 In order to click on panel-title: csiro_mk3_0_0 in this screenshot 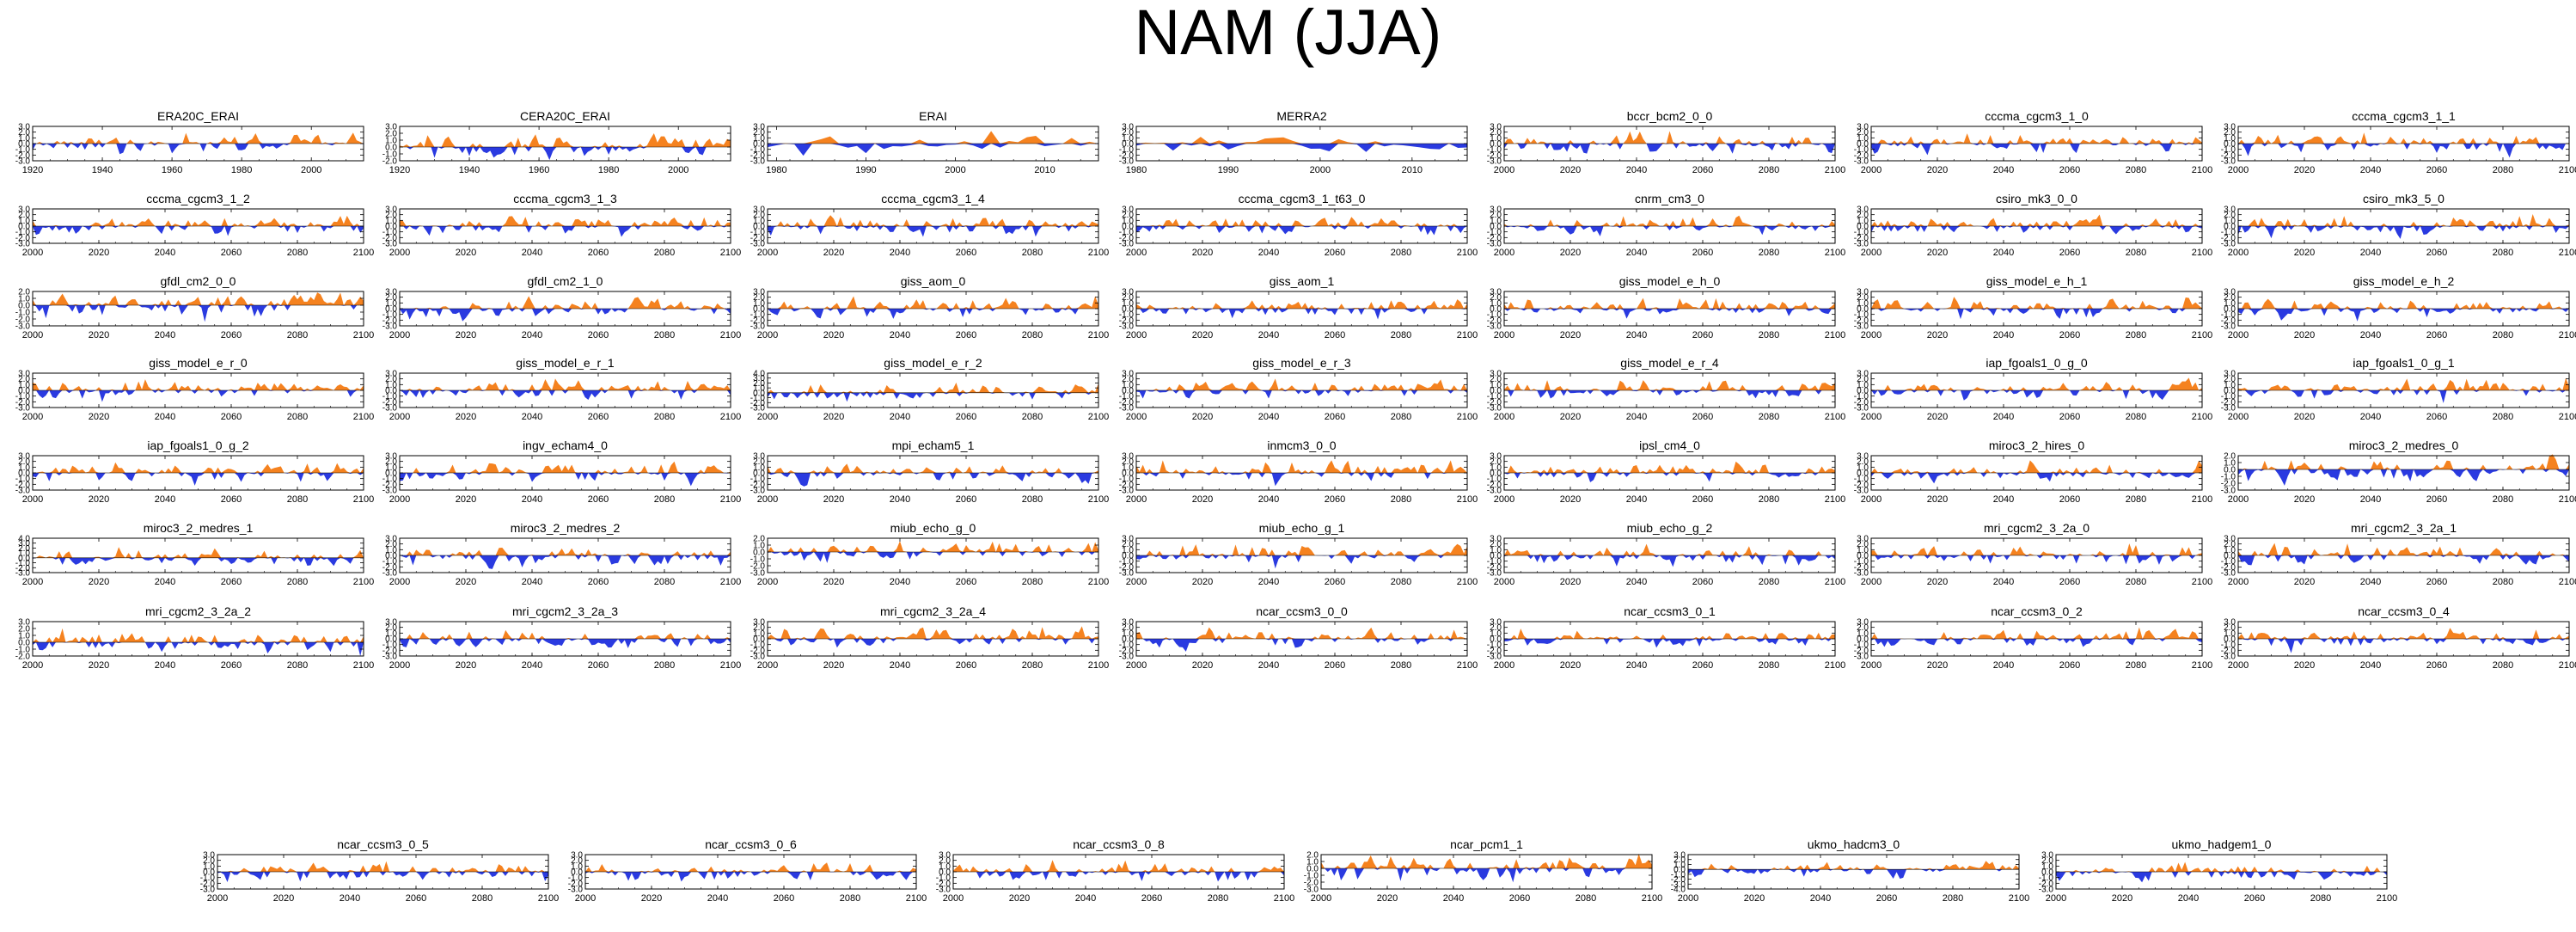, I will do `click(2036, 198)`.